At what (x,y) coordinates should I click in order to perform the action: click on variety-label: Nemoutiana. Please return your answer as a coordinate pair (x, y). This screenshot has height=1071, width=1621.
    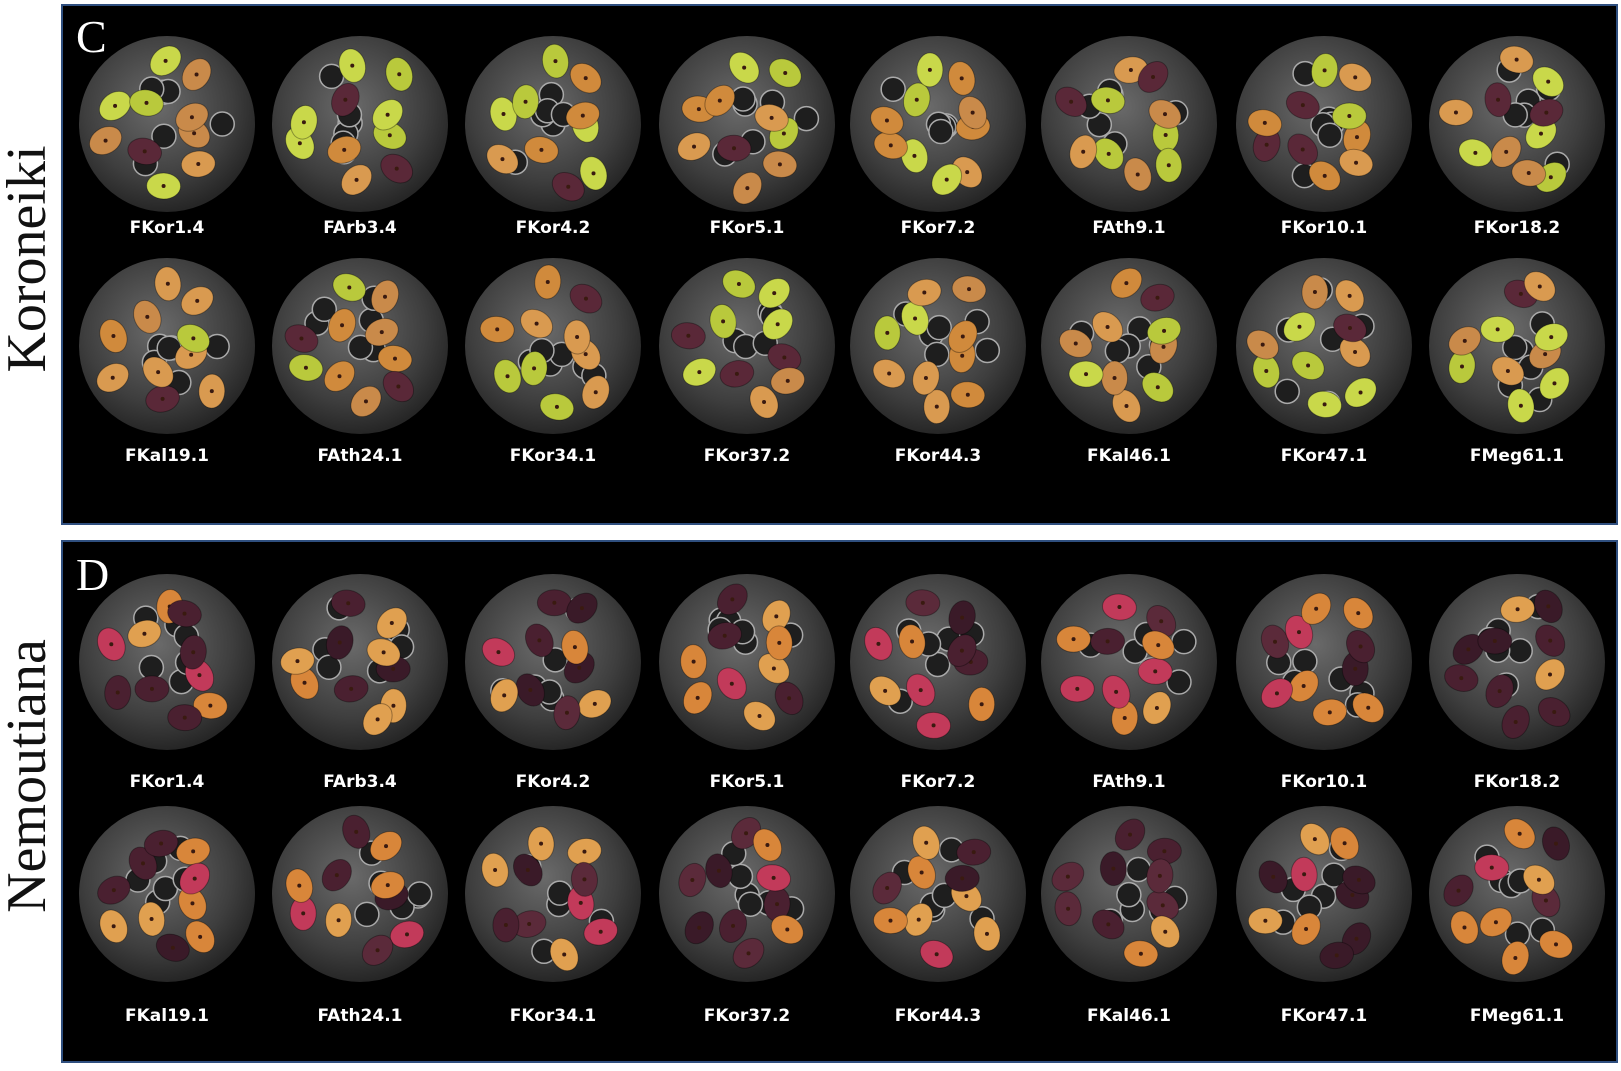
    Looking at the image, I should click on (29, 776).